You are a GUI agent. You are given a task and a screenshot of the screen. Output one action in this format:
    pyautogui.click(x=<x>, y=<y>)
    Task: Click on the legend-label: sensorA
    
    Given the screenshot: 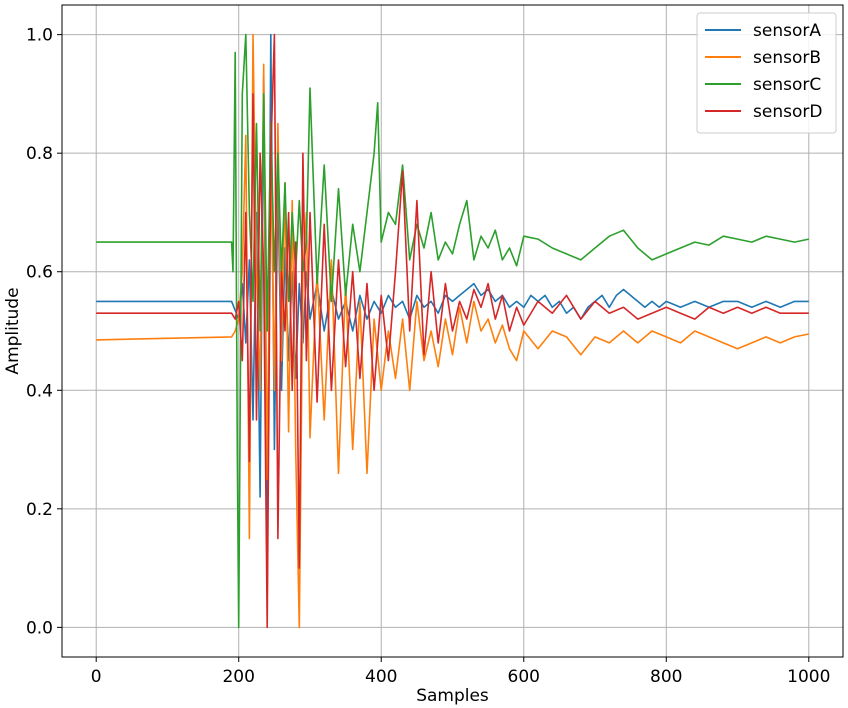 What is the action you would take?
    pyautogui.click(x=787, y=31)
    